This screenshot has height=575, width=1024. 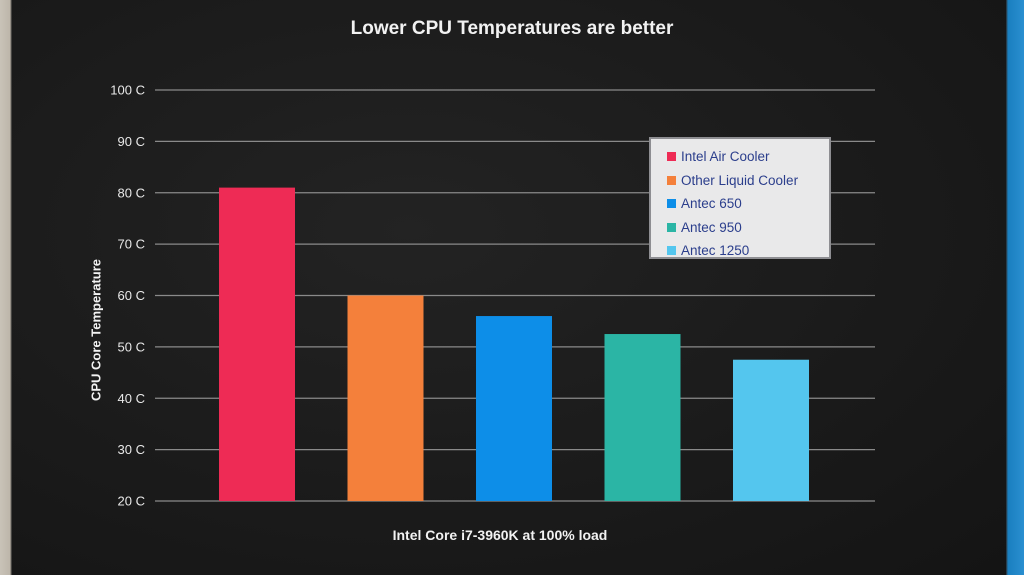 I want to click on y-tick-label: 90 C, so click(x=131, y=141).